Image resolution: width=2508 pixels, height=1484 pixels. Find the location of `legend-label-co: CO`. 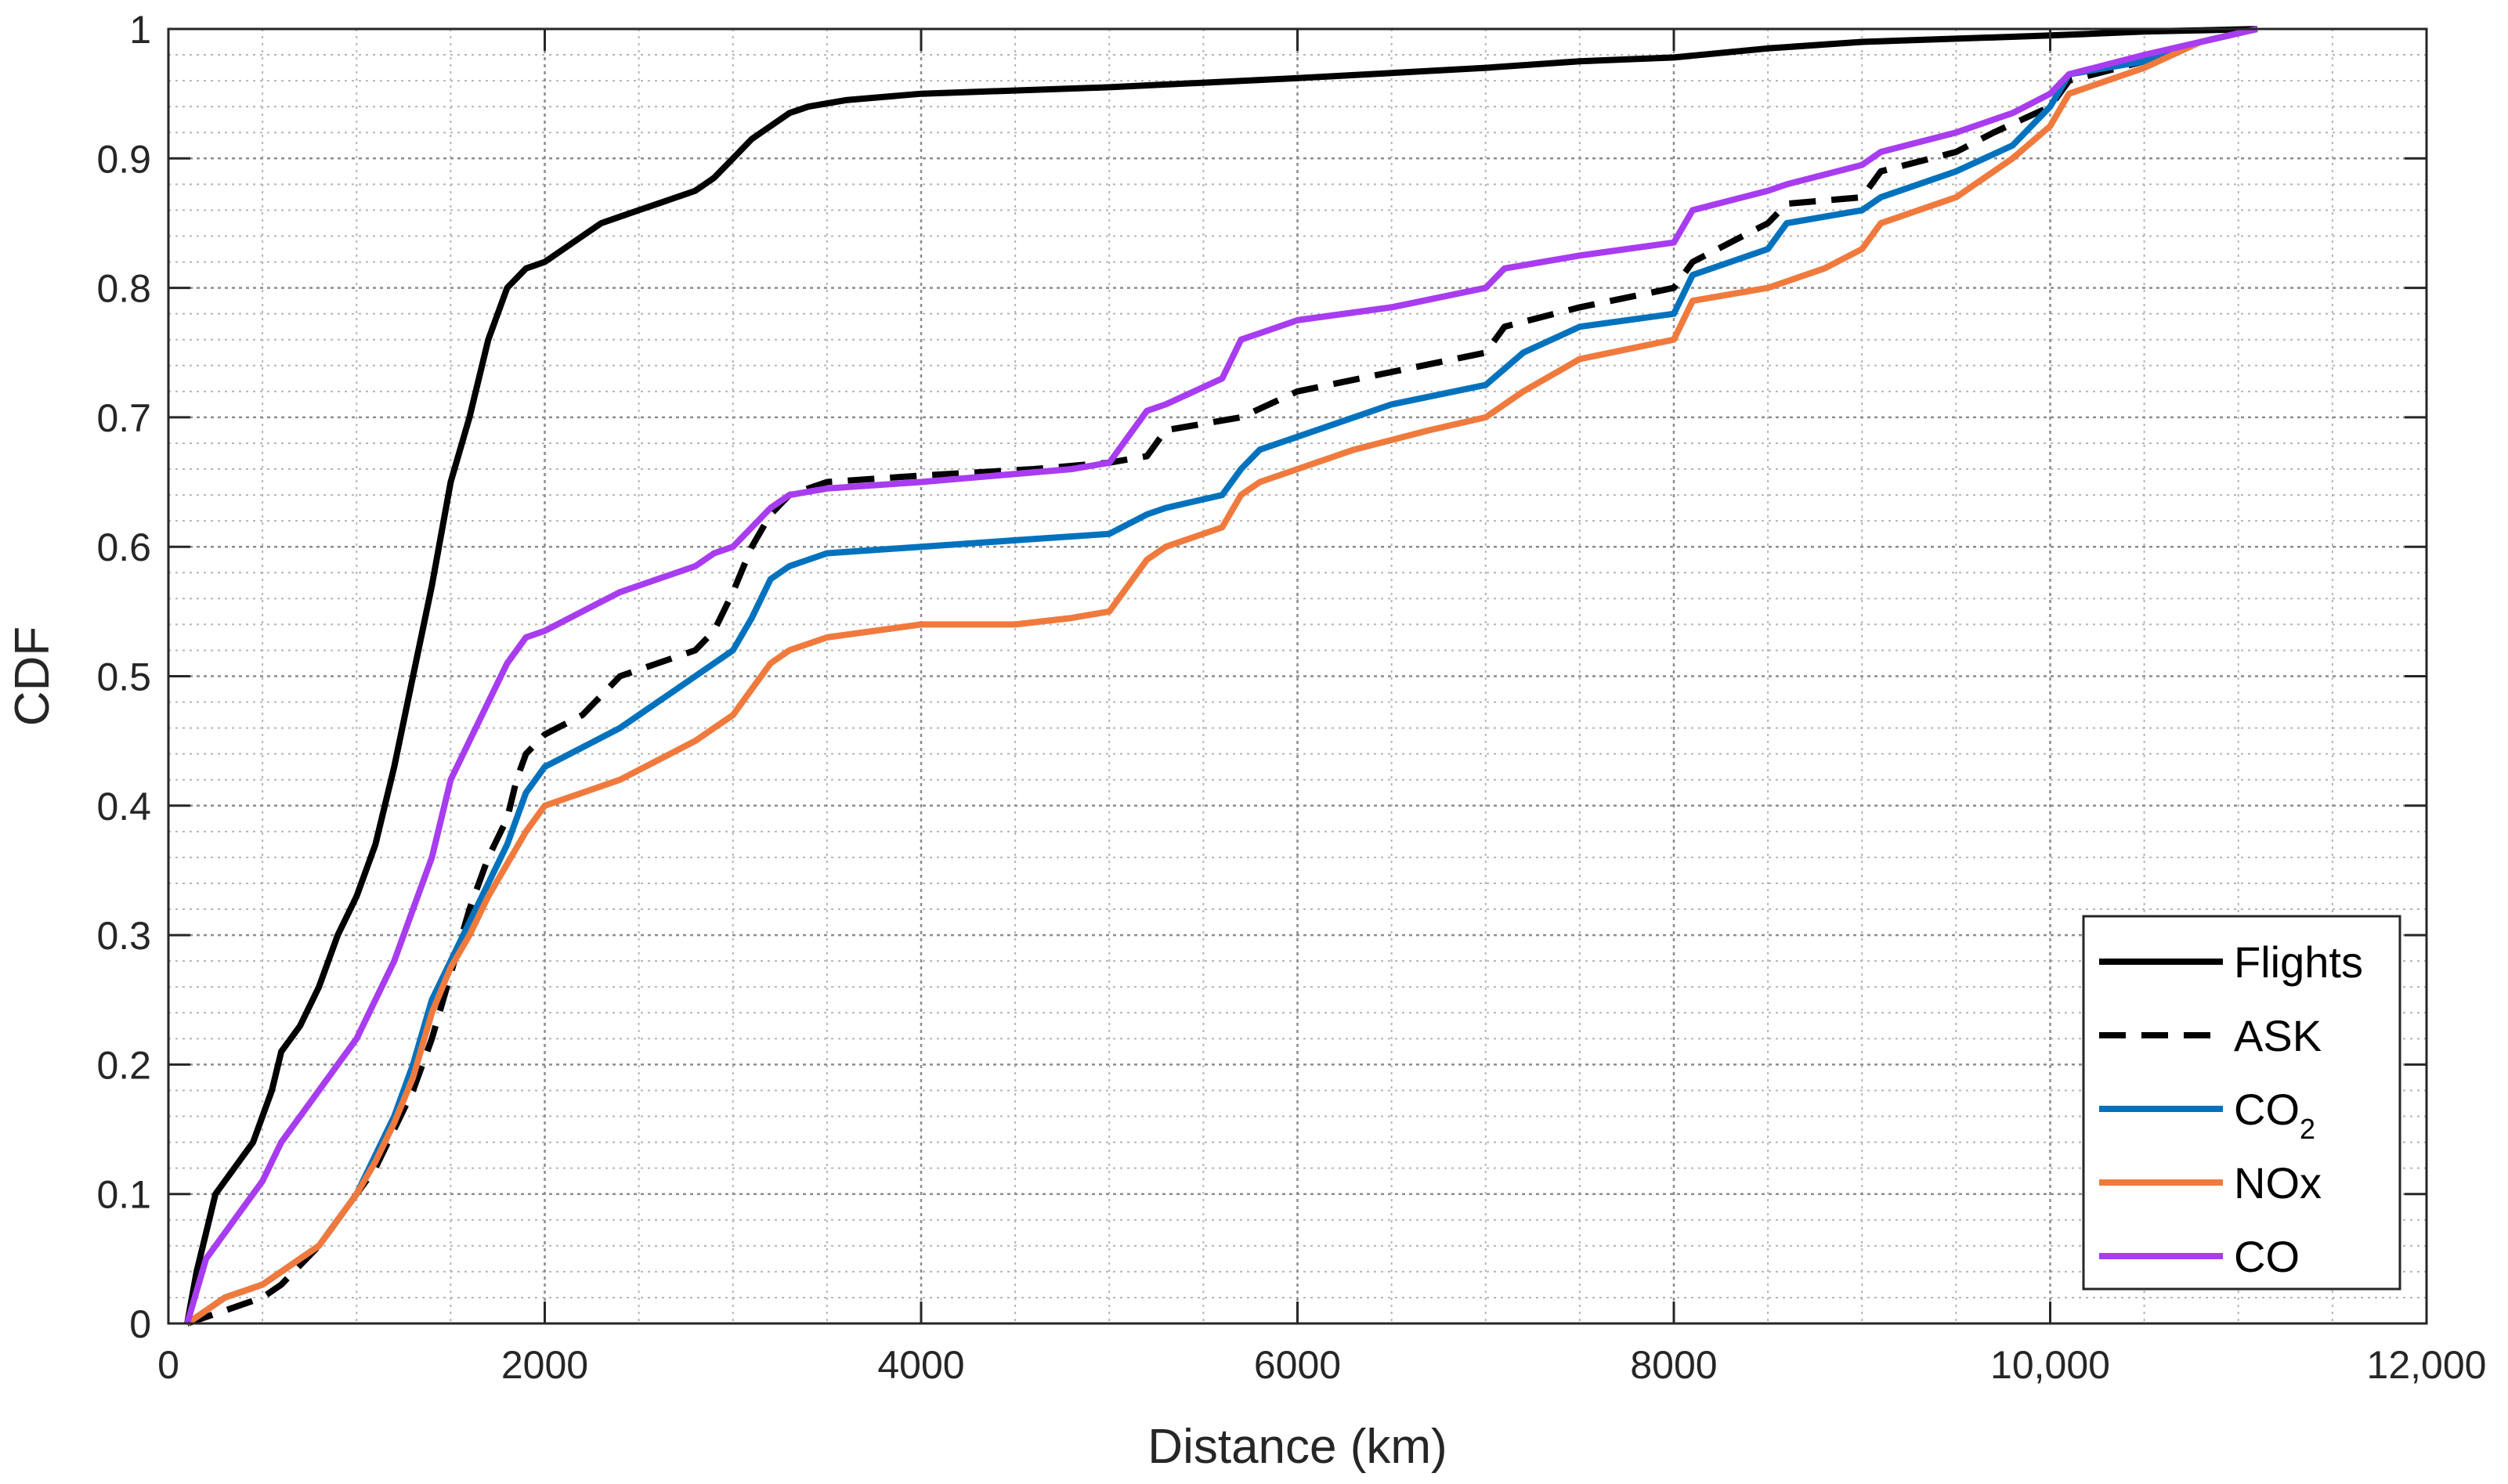

legend-label-co: CO is located at coordinates (2267, 1256).